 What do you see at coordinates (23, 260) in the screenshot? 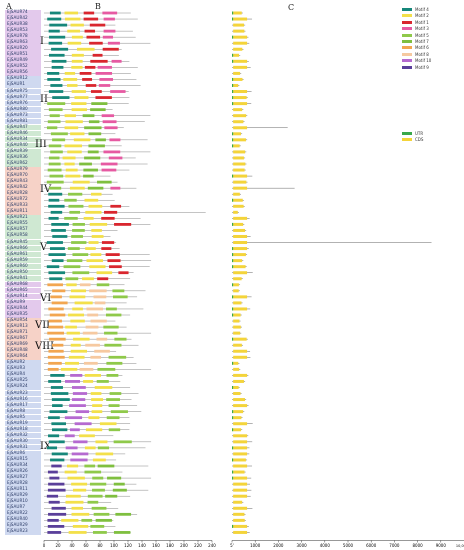
I see `gene-row: EjSAUR59` at bounding box center [23, 260].